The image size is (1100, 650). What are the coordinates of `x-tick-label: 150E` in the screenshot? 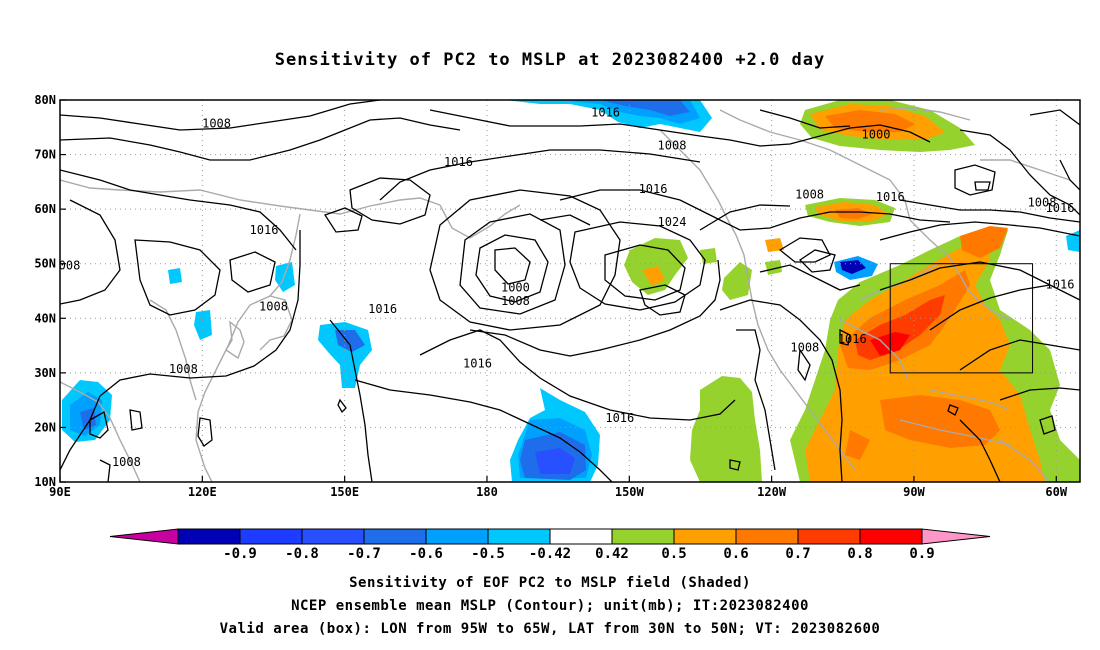 It's located at (344, 492).